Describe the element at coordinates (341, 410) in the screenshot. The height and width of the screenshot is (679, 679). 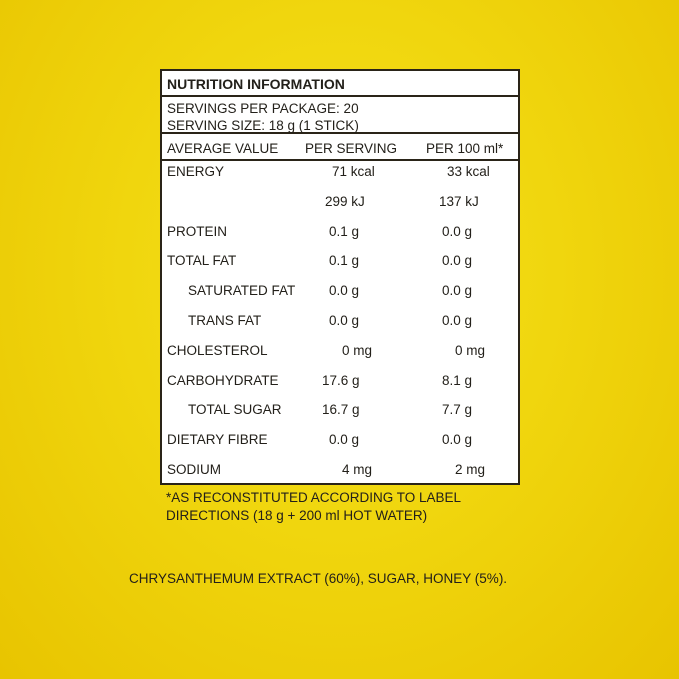
I see `per-serving-value: 16.7 g` at that location.